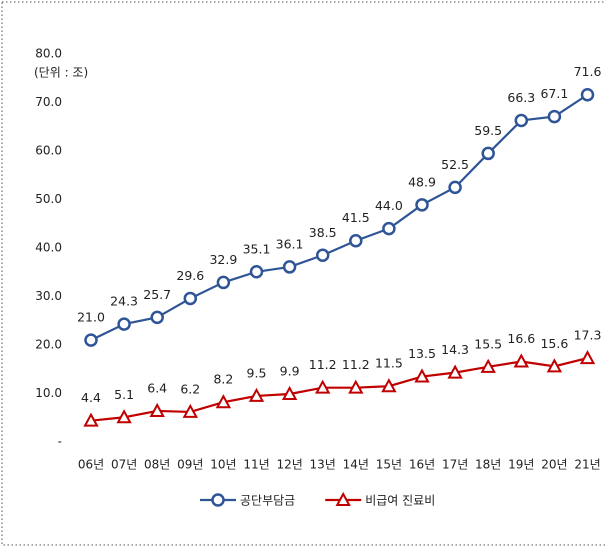 Image resolution: width=605 pixels, height=548 pixels. I want to click on x-tick-label: 10년, so click(223, 465).